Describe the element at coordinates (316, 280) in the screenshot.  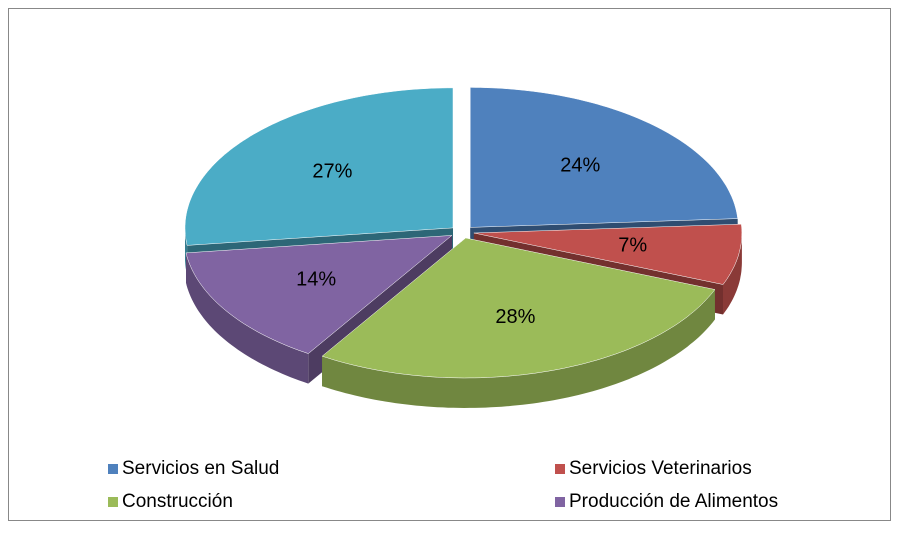
I see `data-label: 14%` at that location.